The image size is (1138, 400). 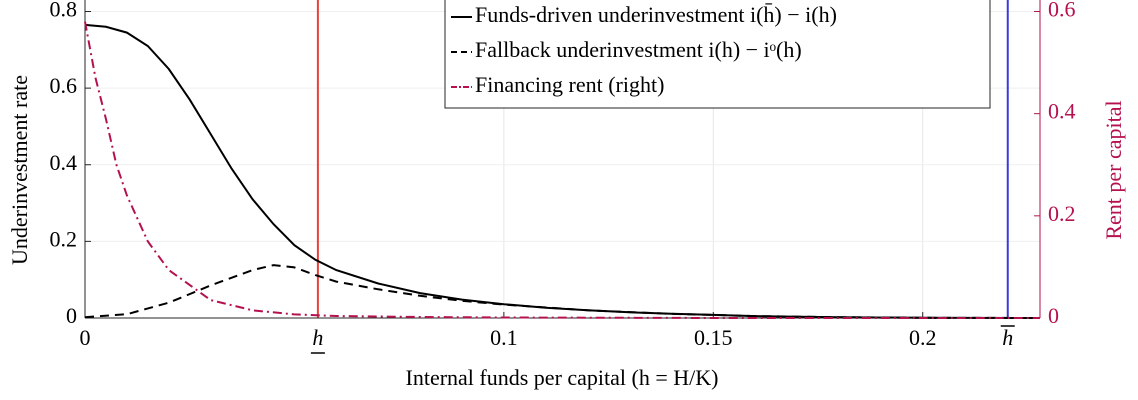 I want to click on y-tick-label: 0.2, so click(x=64, y=238).